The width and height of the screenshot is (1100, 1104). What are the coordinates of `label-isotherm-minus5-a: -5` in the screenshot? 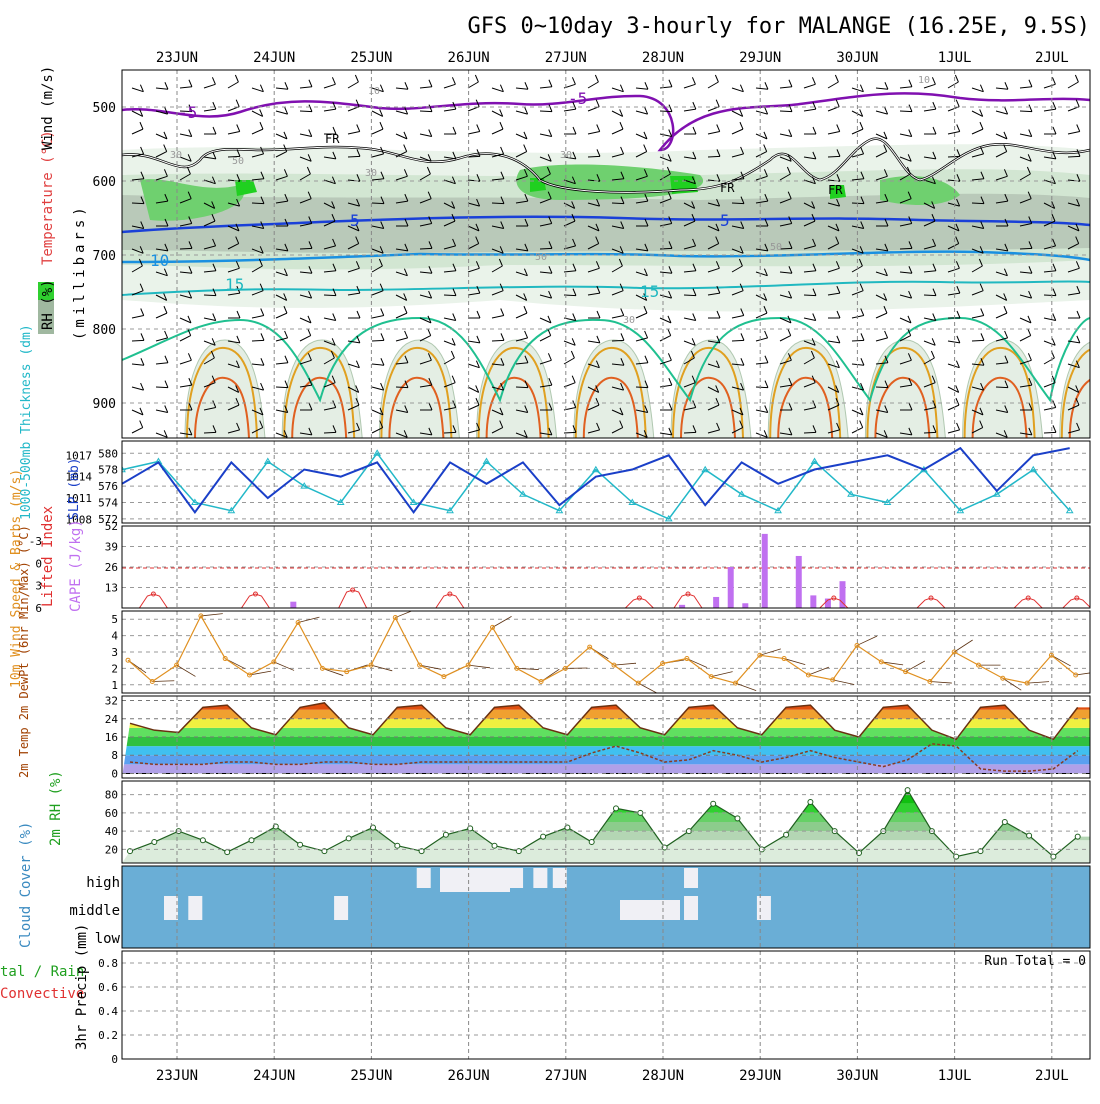 It's located at (187, 112).